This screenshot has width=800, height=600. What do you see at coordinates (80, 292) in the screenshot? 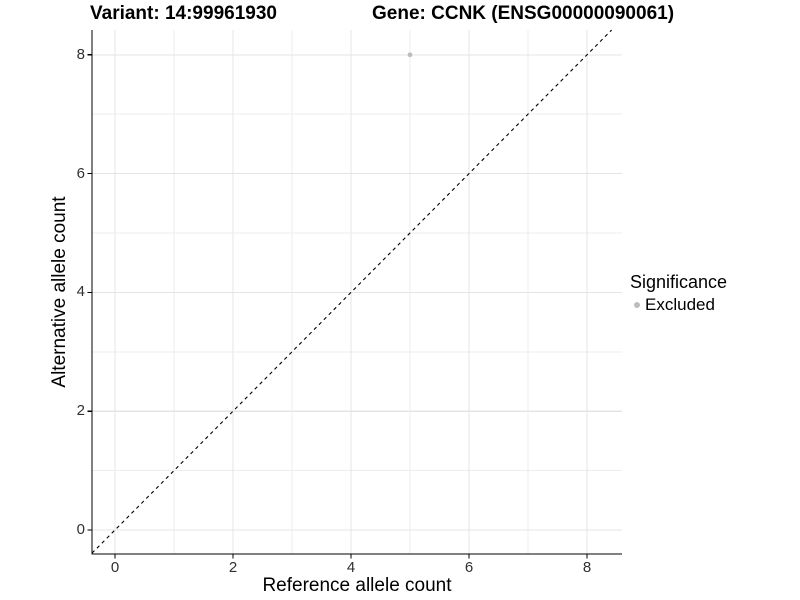
I see `y-tick-label: 4` at bounding box center [80, 292].